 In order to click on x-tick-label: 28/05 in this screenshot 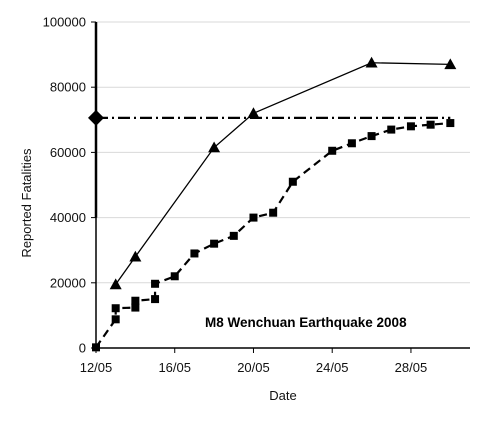, I will do `click(411, 367)`.